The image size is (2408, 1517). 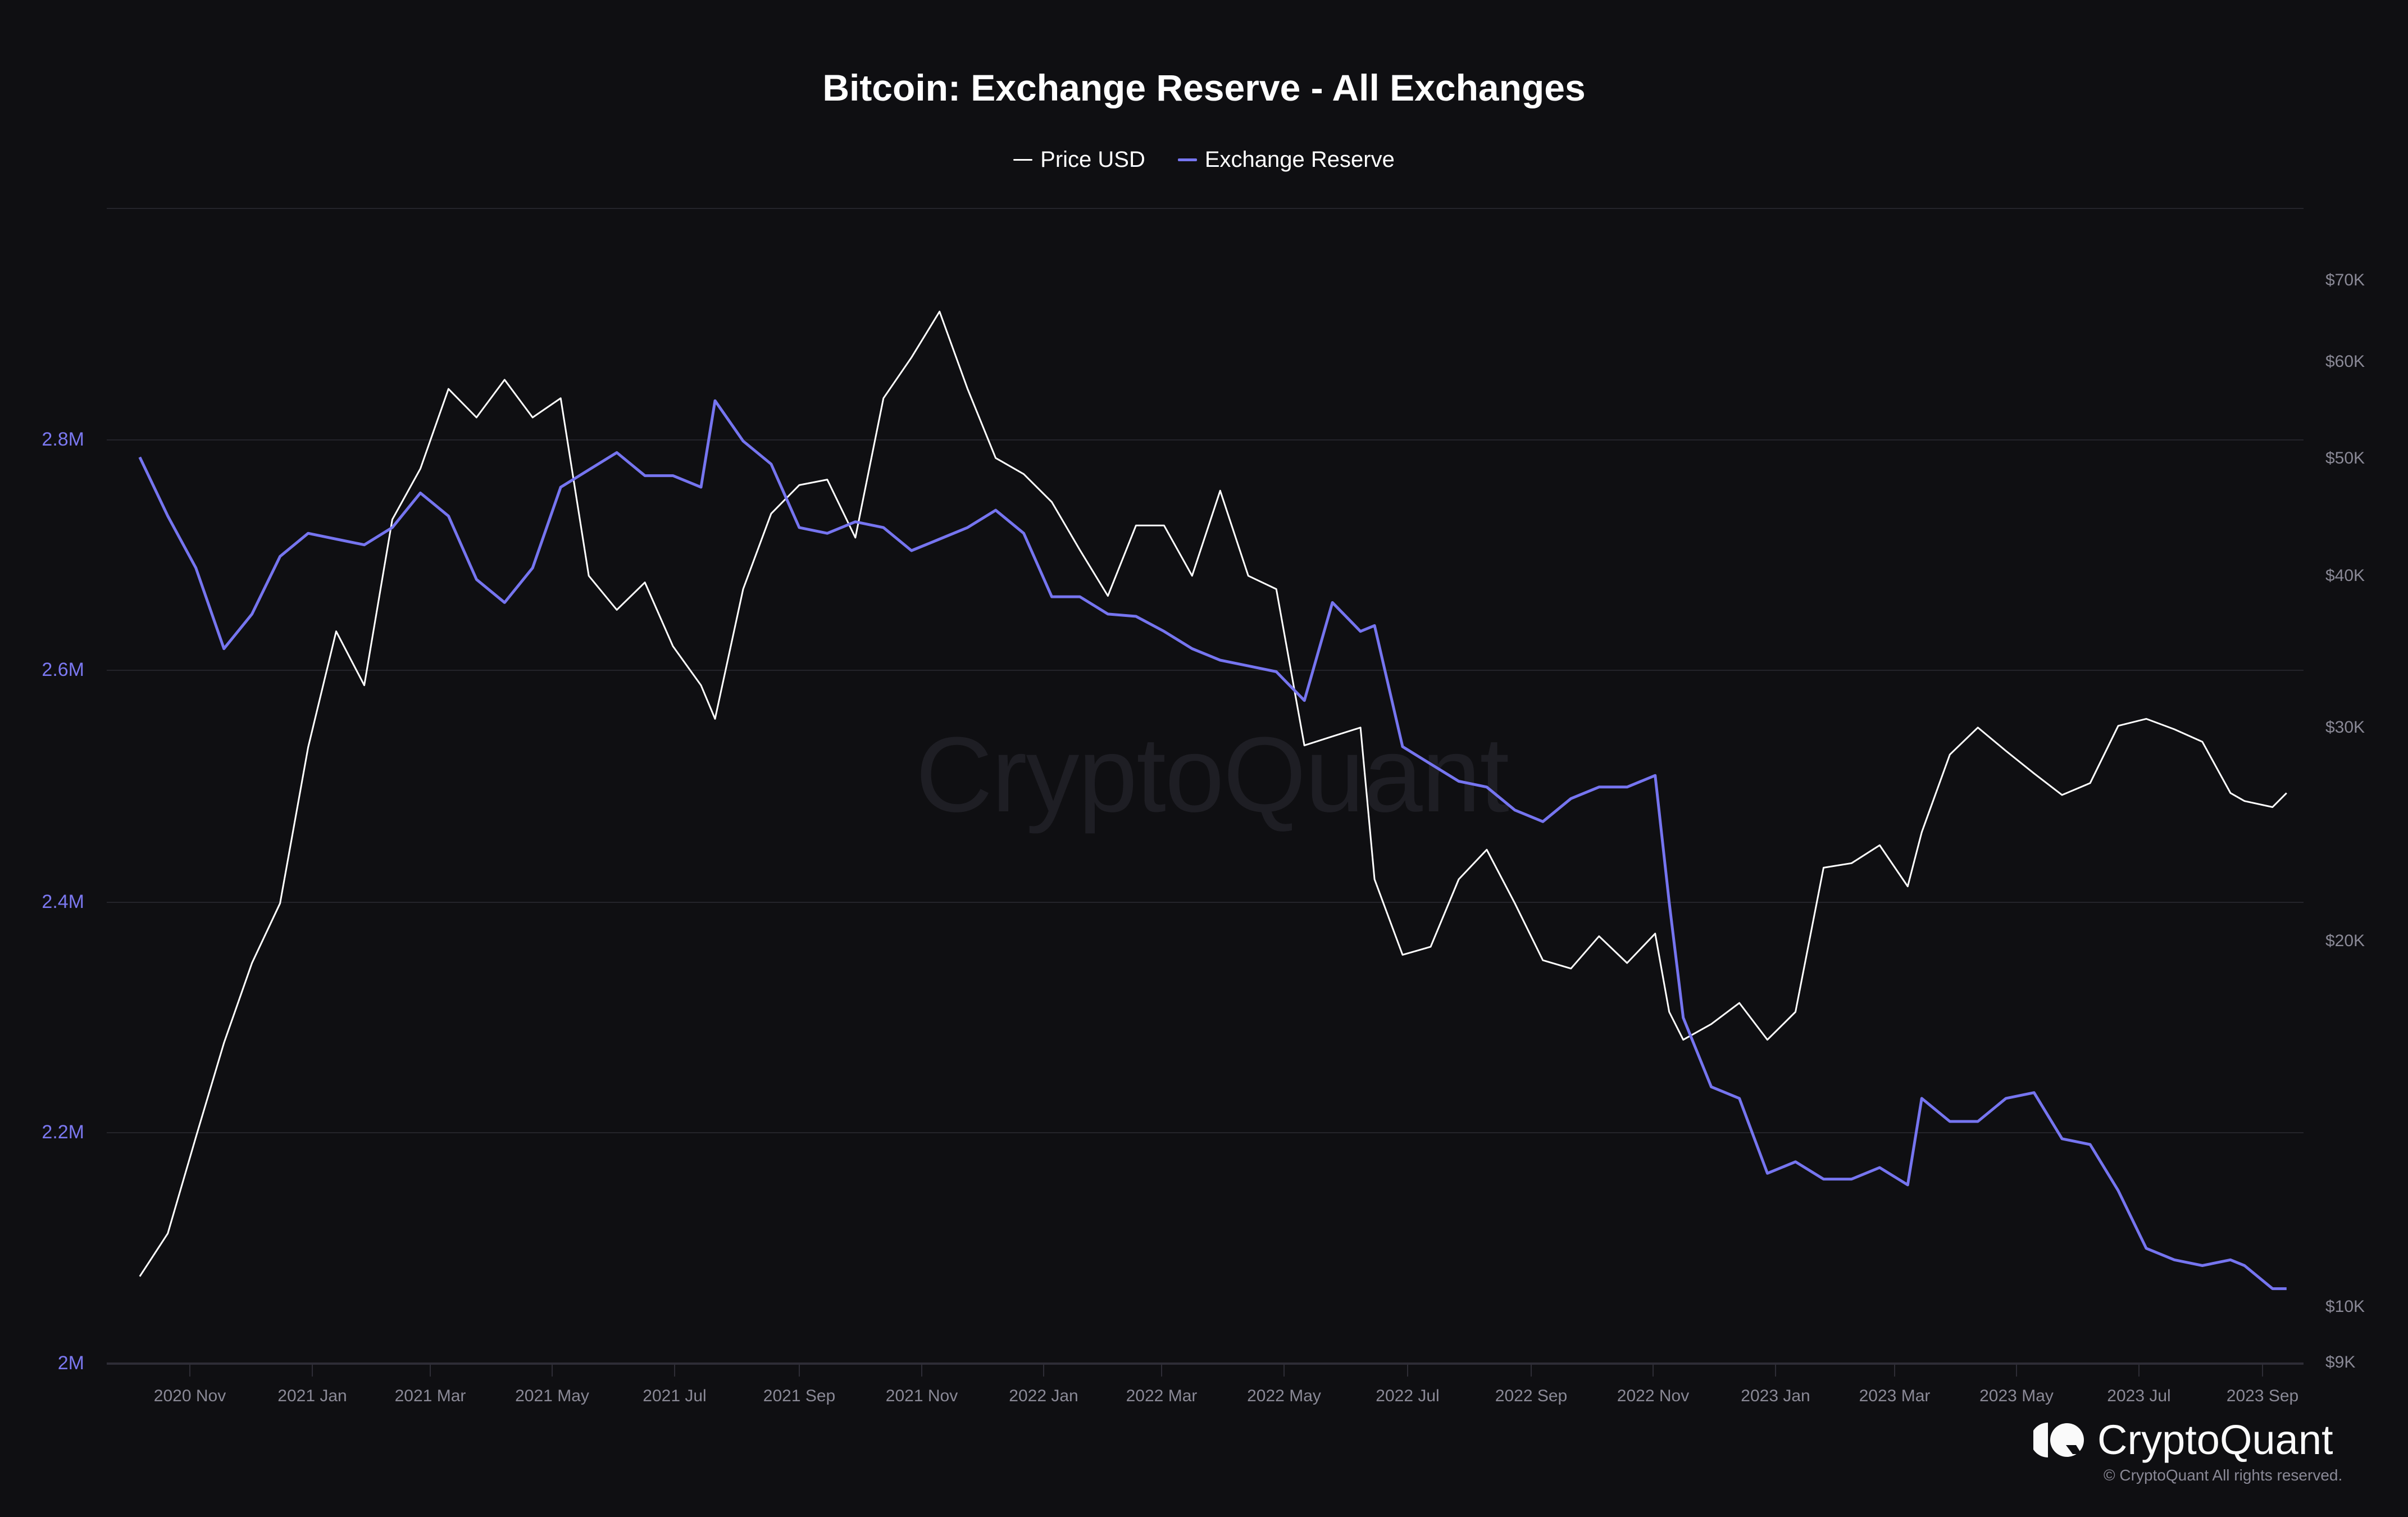 I want to click on legend-item-reserve: Exchange Reserve, so click(x=1286, y=159).